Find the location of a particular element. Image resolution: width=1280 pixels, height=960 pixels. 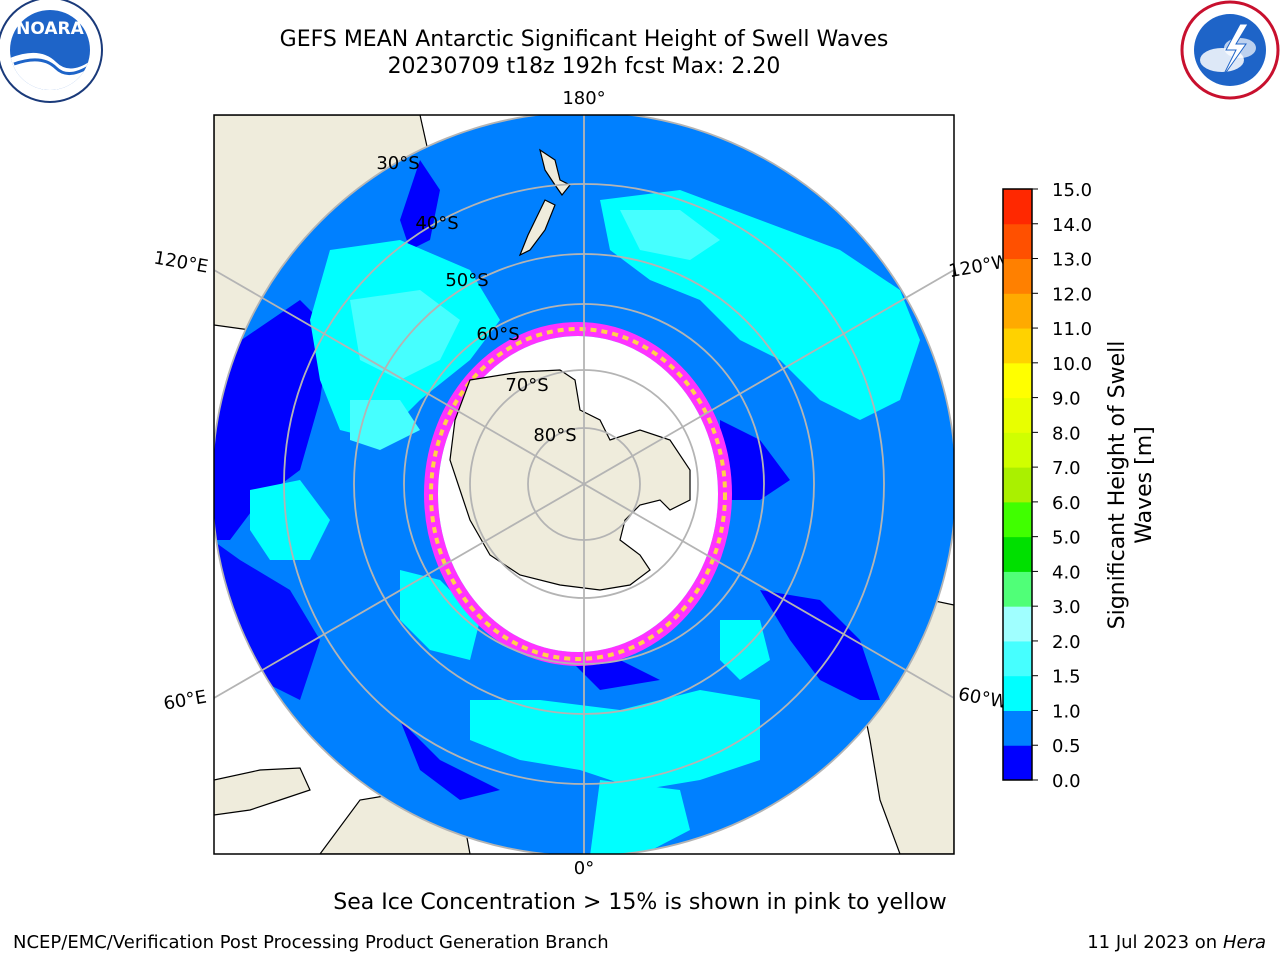

lon-label-120e: 120°E is located at coordinates (181, 262).